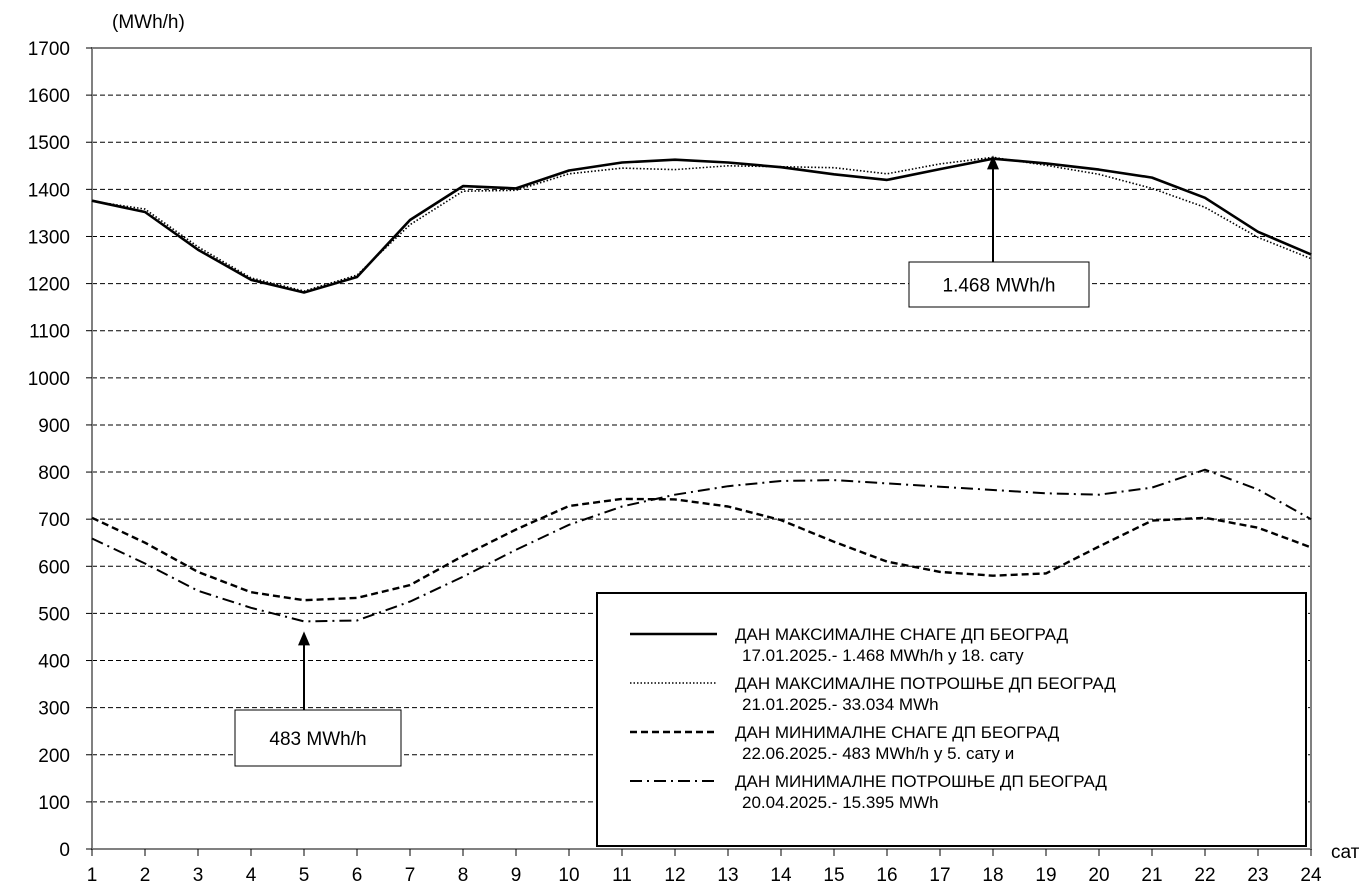 This screenshot has height=891, width=1368. Describe the element at coordinates (54, 614) in the screenshot. I see `y-tick-label: 500` at that location.